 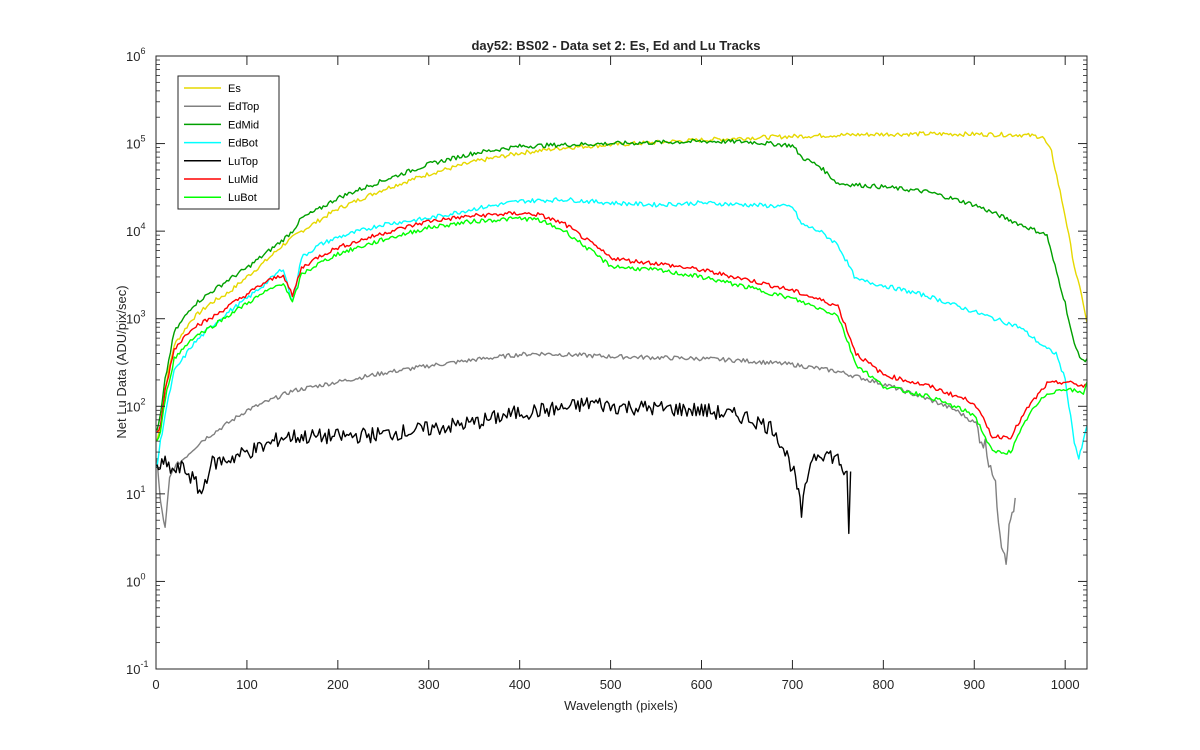 What do you see at coordinates (883, 684) in the screenshot?
I see `x-tick-label: 800` at bounding box center [883, 684].